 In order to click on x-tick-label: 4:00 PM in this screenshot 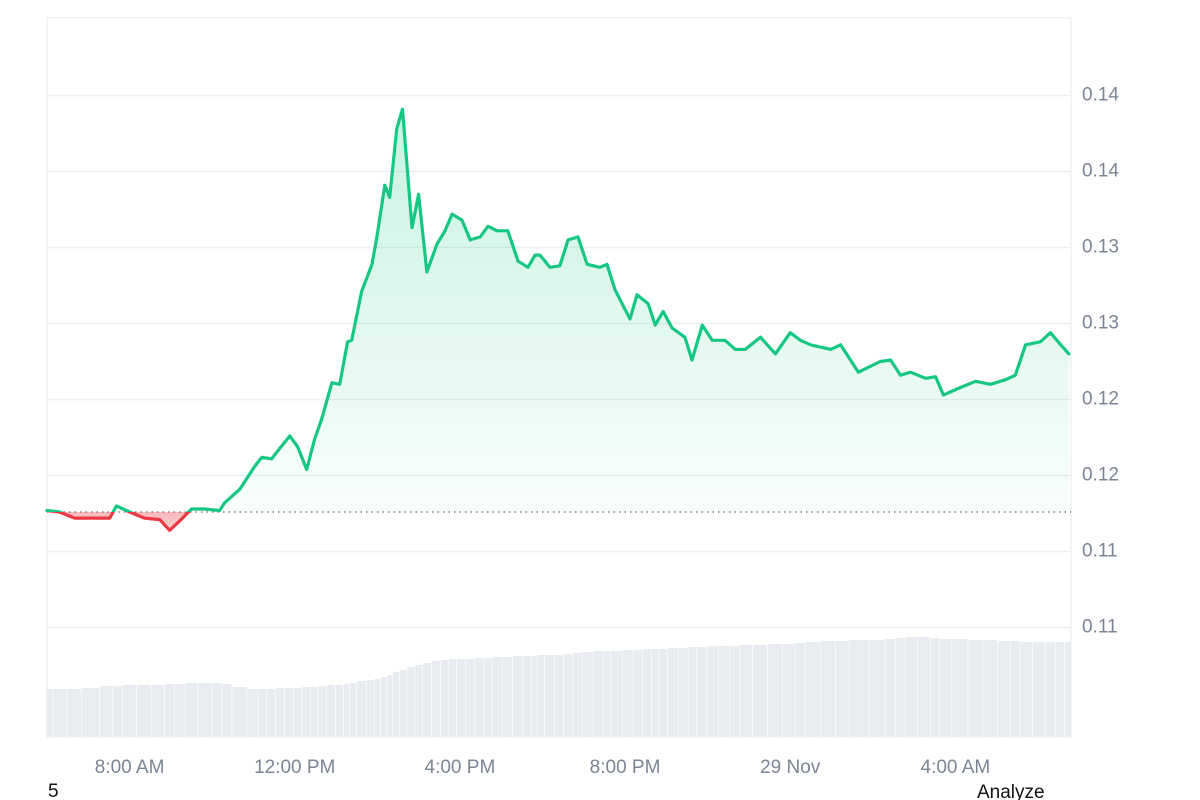, I will do `click(460, 767)`.